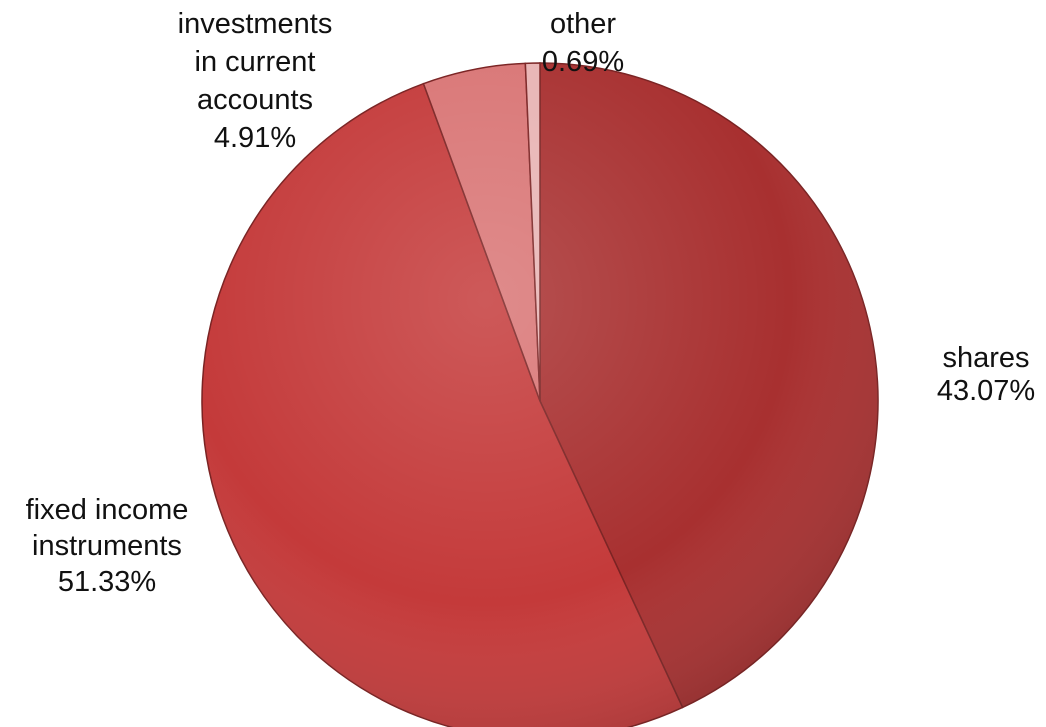 This screenshot has width=1046, height=727. Describe the element at coordinates (107, 582) in the screenshot. I see `slice-value-label: 51.33%` at that location.